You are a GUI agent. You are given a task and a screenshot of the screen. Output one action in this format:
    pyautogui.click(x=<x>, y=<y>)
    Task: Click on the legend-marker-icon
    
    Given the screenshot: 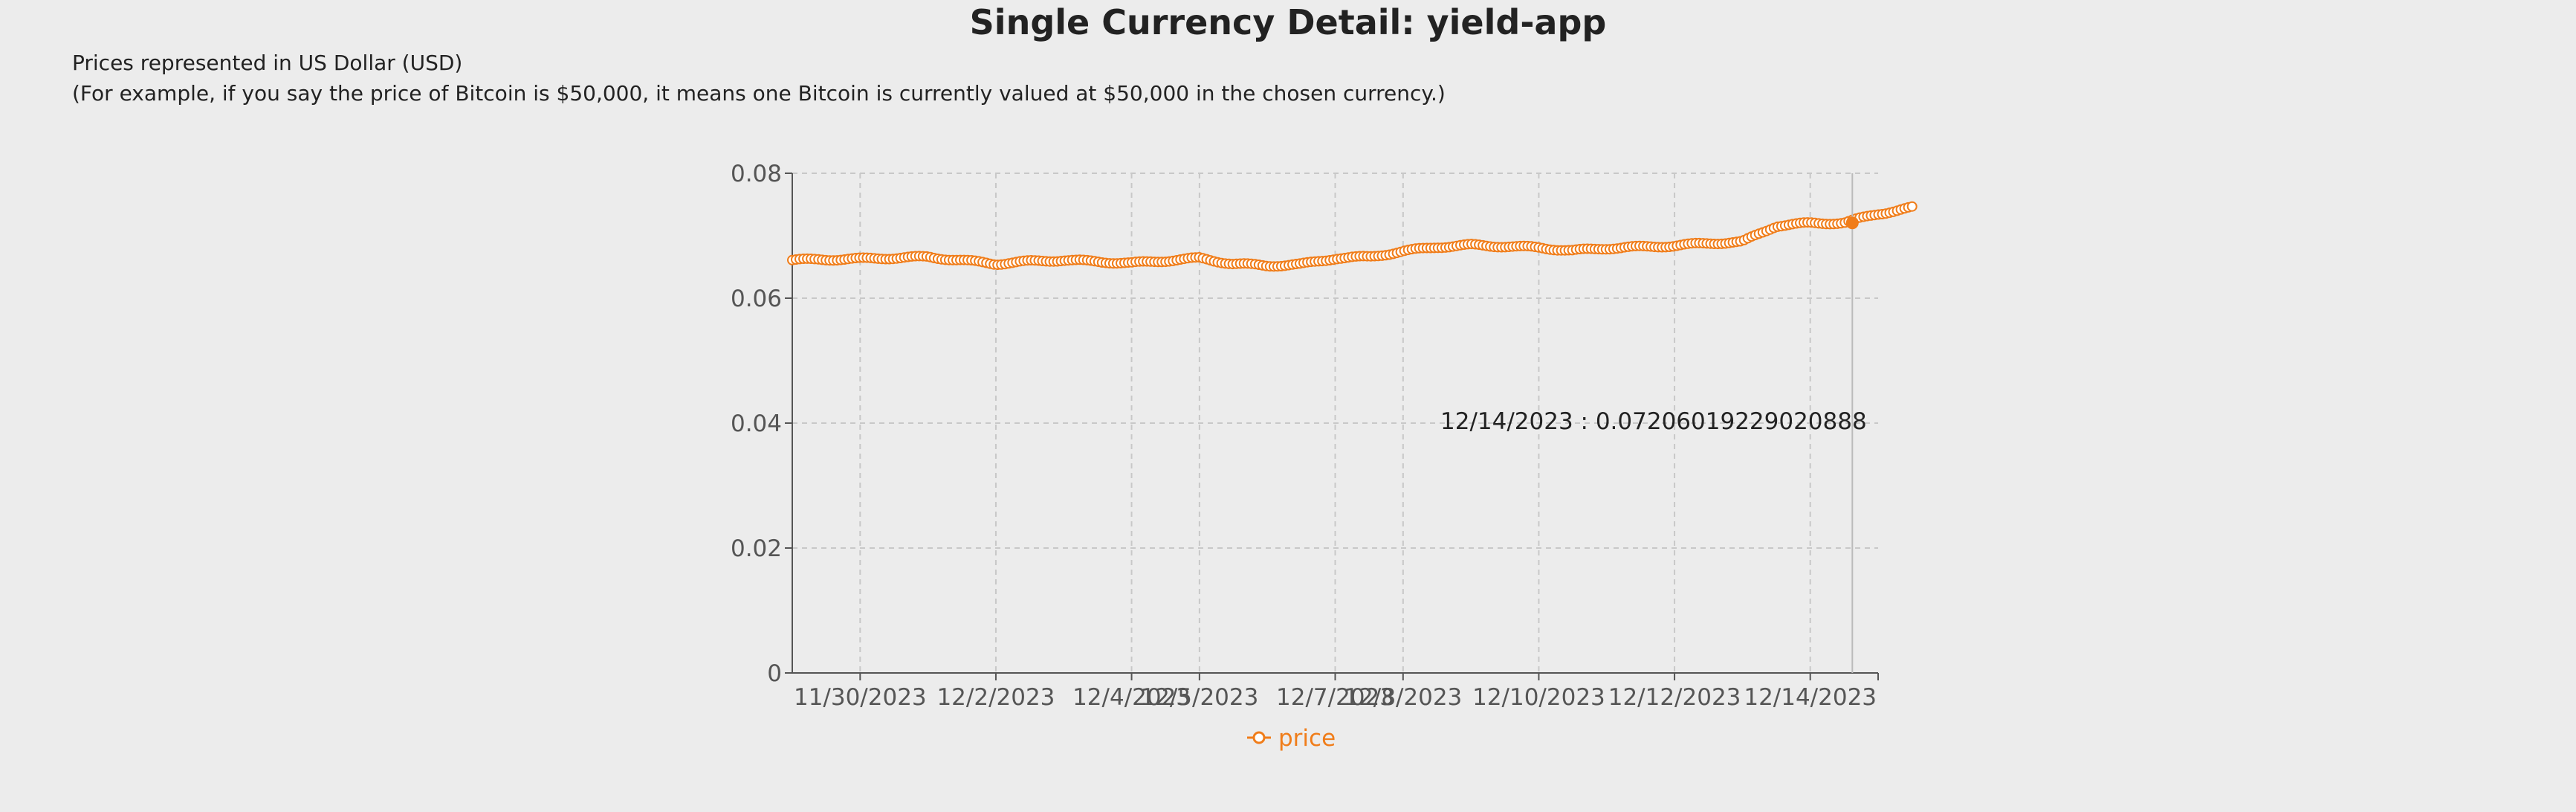 What is the action you would take?
    pyautogui.click(x=1259, y=738)
    